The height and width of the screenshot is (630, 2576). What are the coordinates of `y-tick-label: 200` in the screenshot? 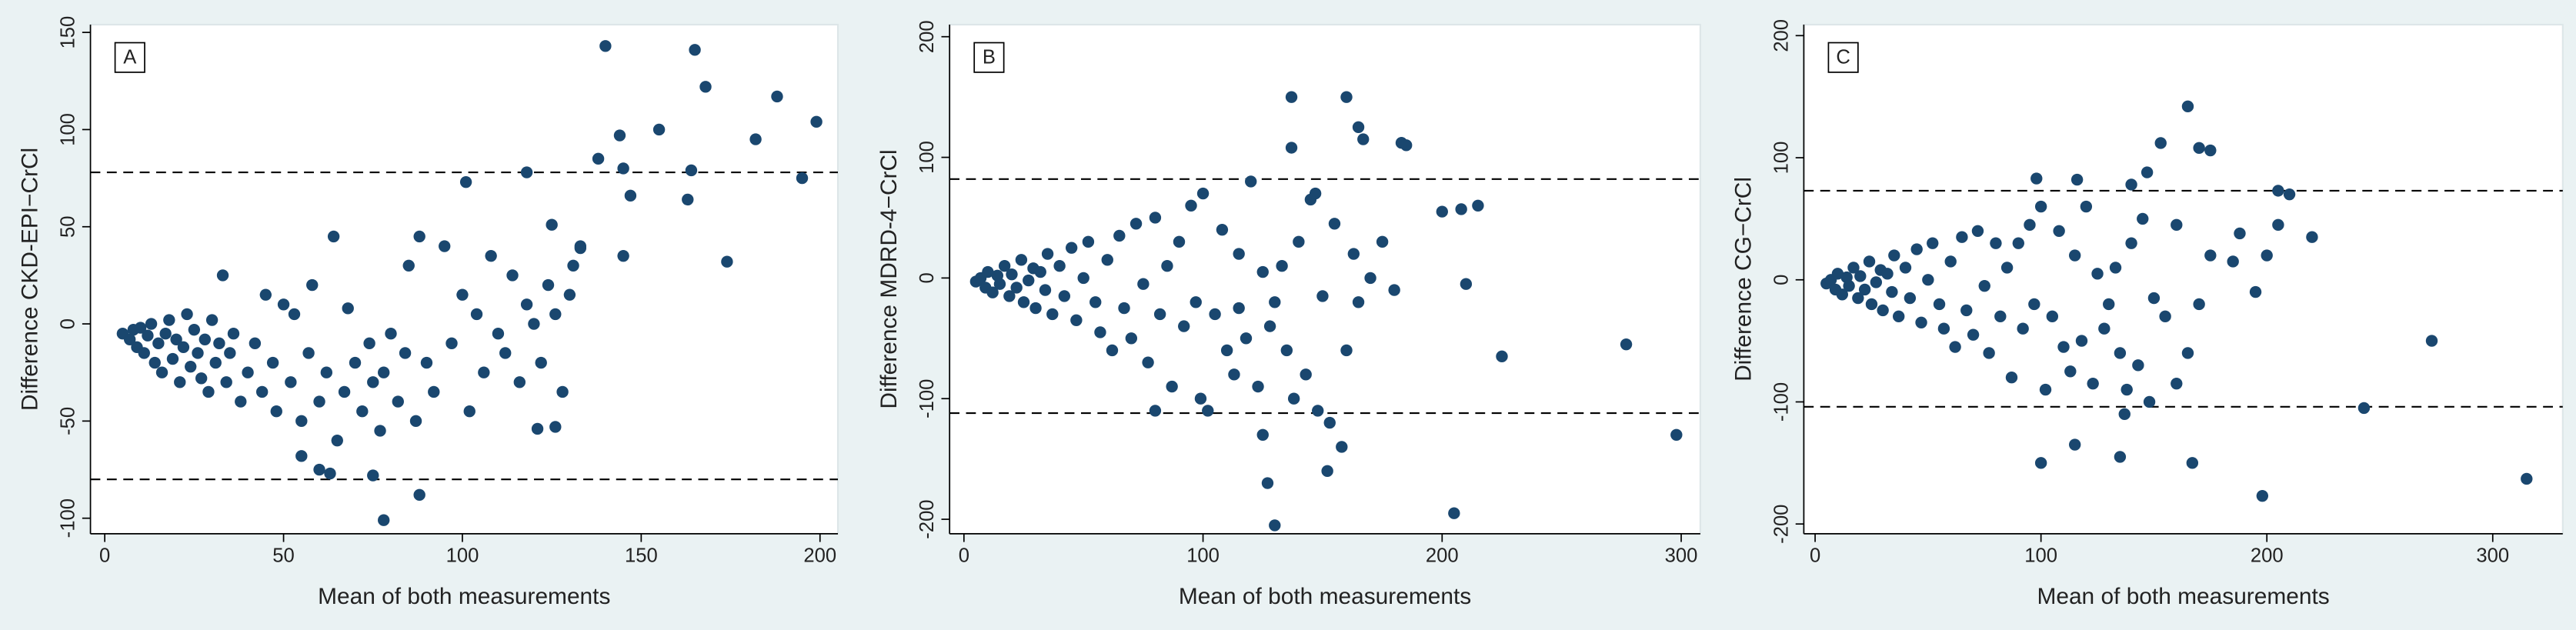 It's located at (927, 37).